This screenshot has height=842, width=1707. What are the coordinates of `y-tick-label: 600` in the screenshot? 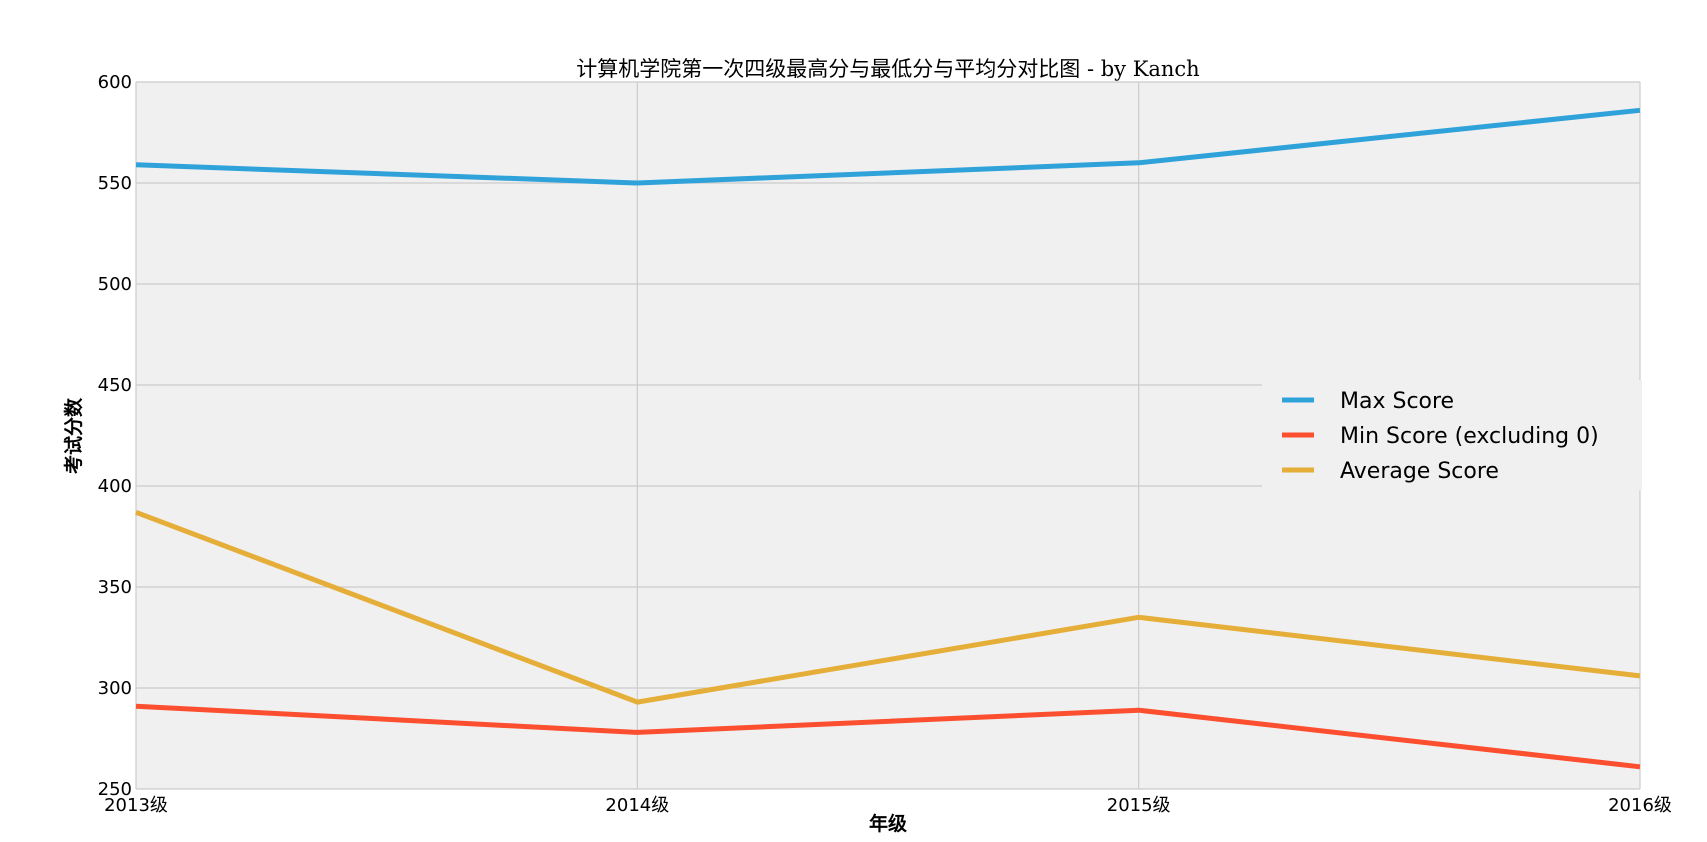 It's located at (115, 82).